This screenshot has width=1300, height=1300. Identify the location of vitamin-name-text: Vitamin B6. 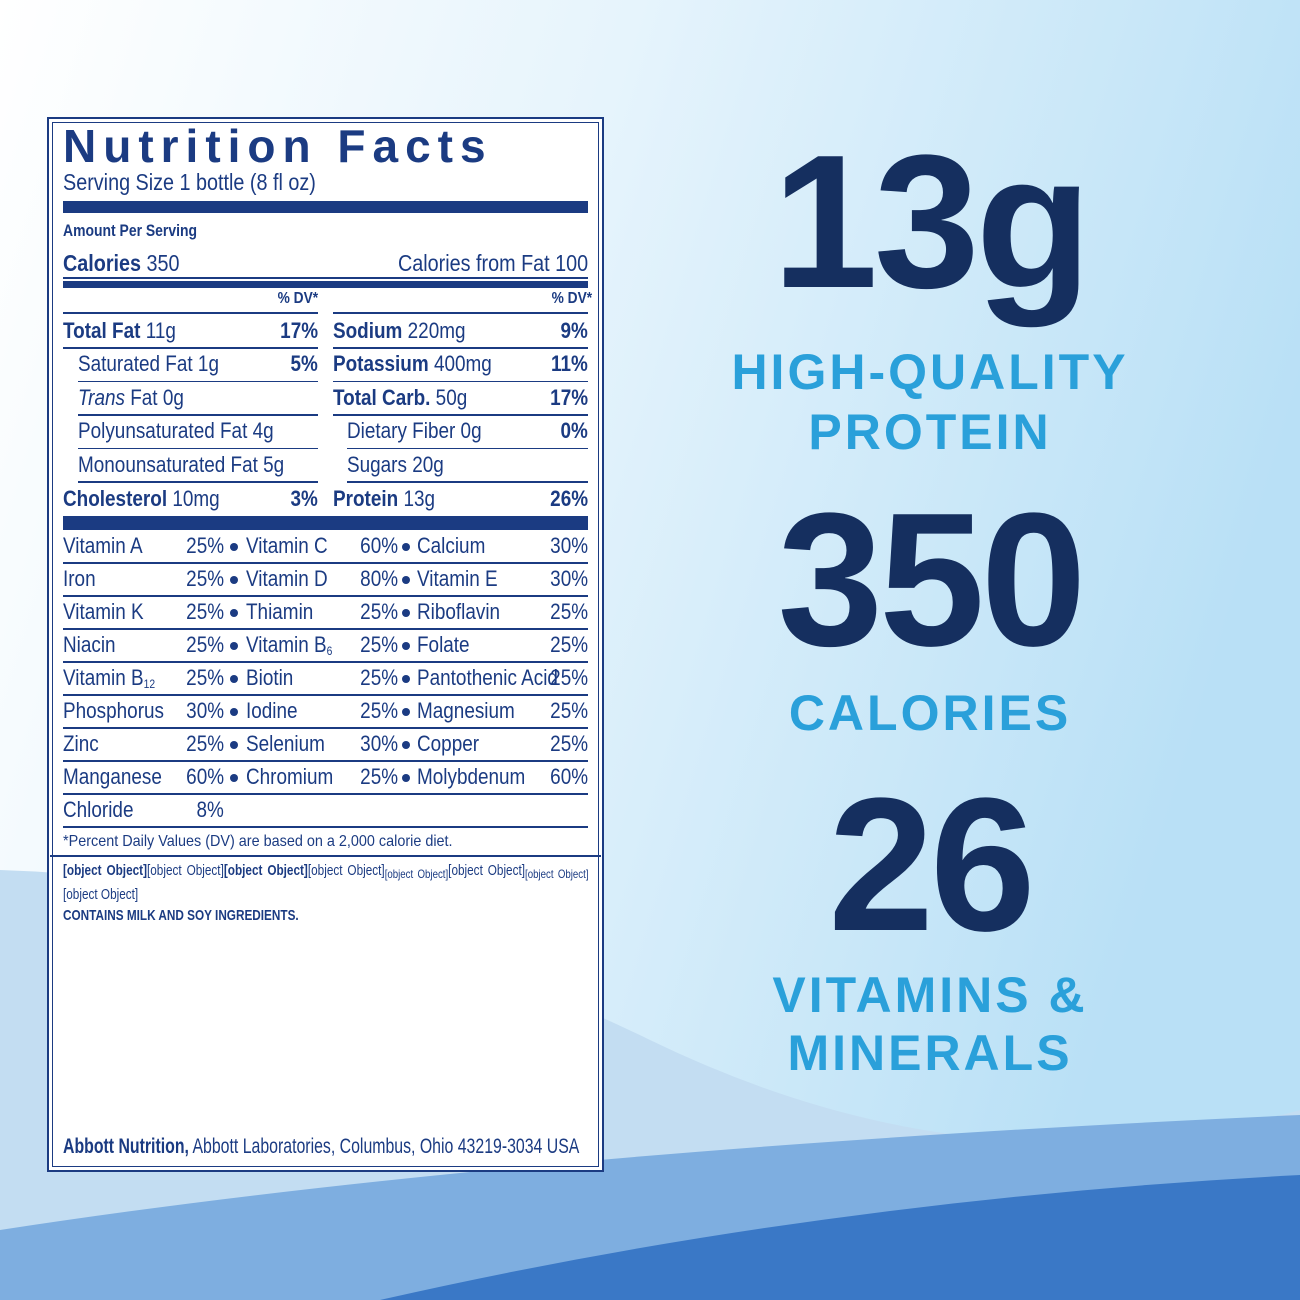
(289, 648).